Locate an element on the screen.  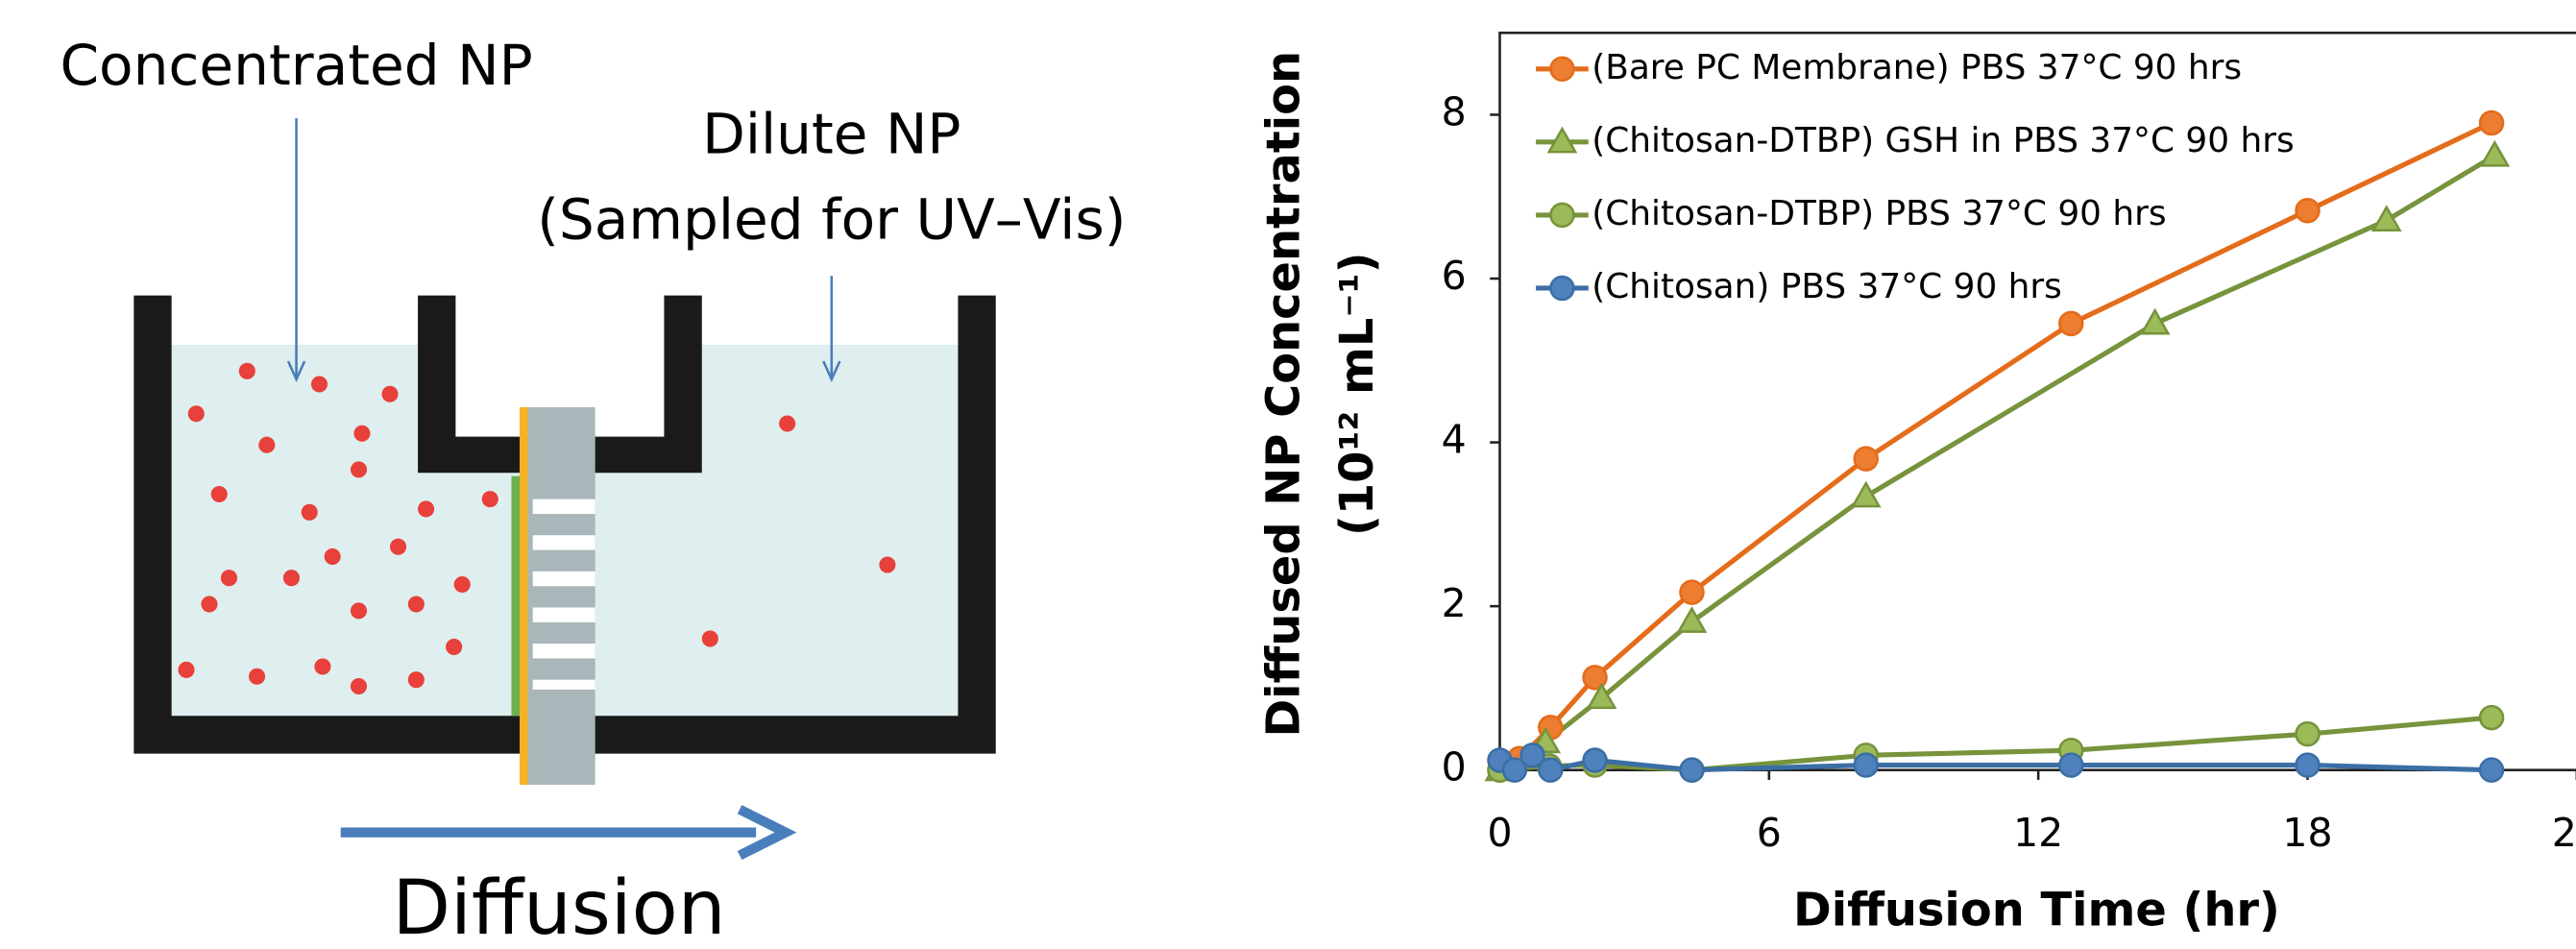
label: Concentrated NP is located at coordinates (296, 65).